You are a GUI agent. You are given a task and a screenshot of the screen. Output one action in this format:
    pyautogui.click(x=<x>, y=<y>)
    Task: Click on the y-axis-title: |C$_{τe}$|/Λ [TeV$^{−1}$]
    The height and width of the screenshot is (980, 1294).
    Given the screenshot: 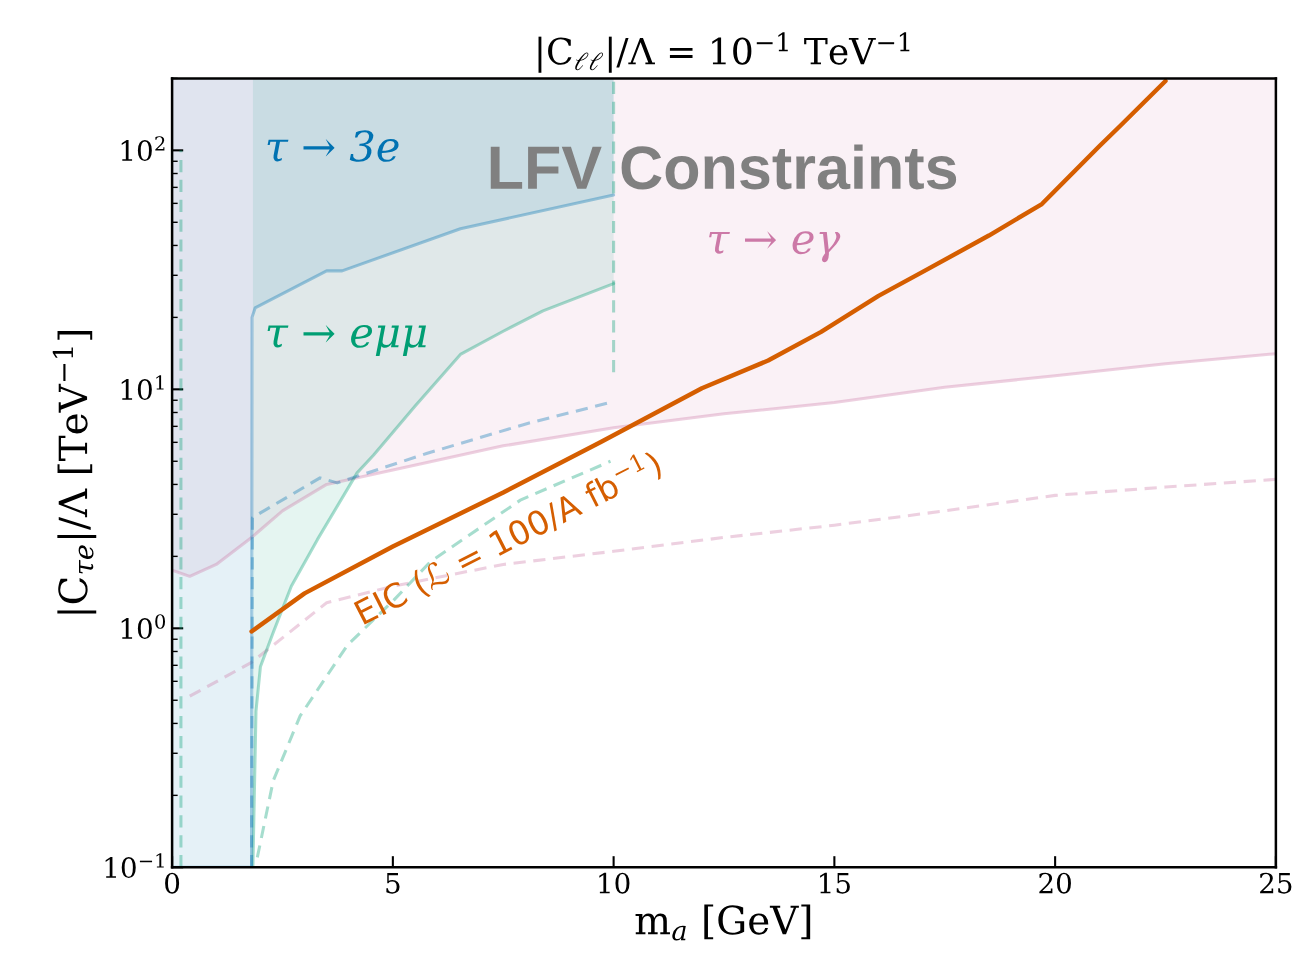 What is the action you would take?
    pyautogui.click(x=74, y=472)
    